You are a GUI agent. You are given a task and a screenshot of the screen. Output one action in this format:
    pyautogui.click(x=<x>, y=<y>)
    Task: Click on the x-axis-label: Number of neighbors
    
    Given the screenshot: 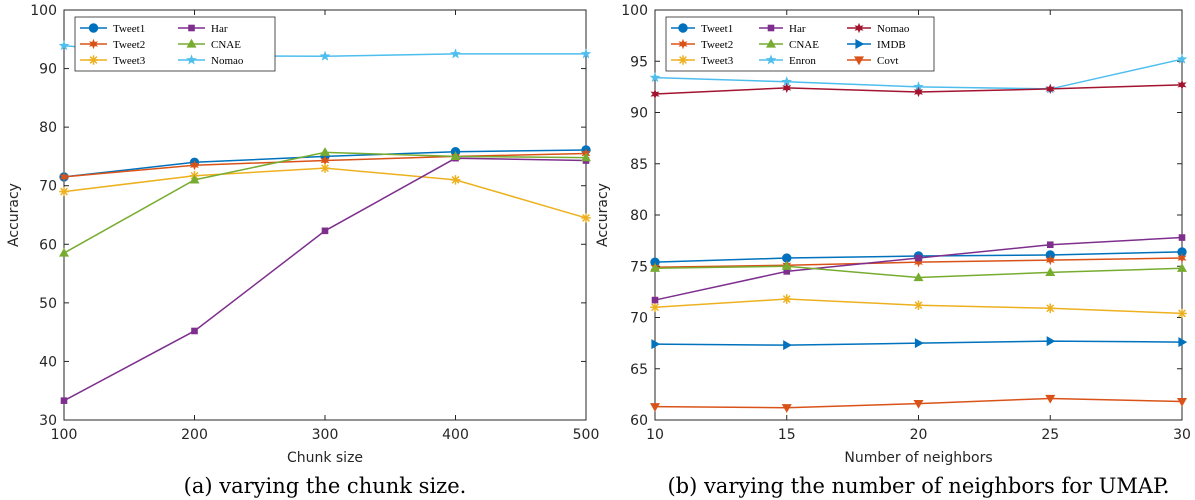 What is the action you would take?
    pyautogui.click(x=918, y=458)
    